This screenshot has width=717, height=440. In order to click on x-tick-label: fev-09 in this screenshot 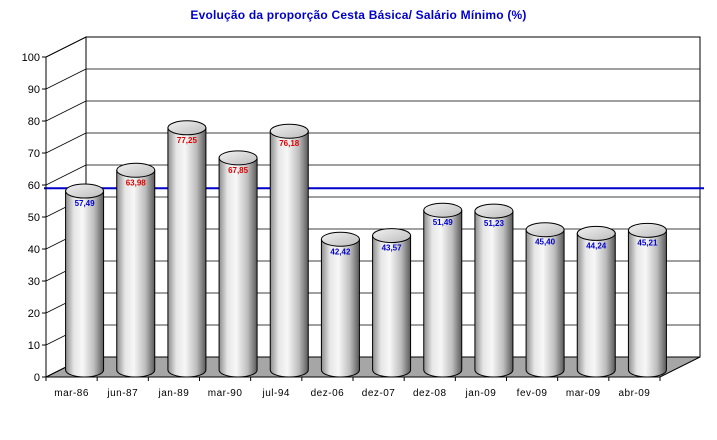, I will do `click(532, 393)`.